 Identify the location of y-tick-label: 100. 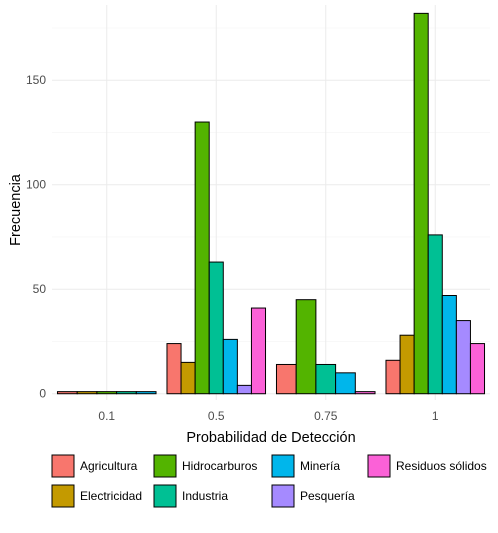
(36, 185).